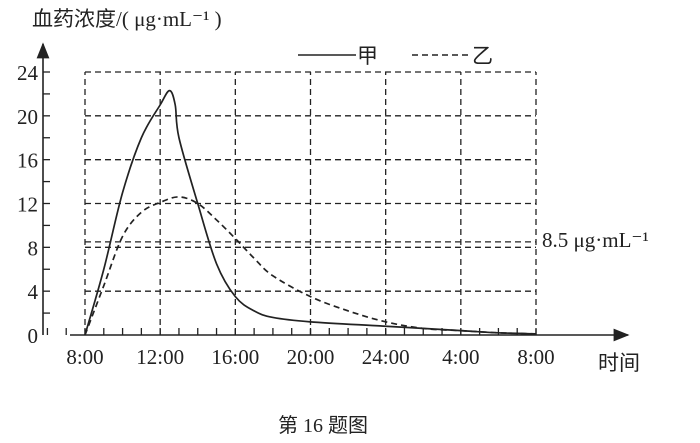 This screenshot has width=700, height=443. Describe the element at coordinates (33, 336) in the screenshot. I see `y-tick-label: 0` at that location.